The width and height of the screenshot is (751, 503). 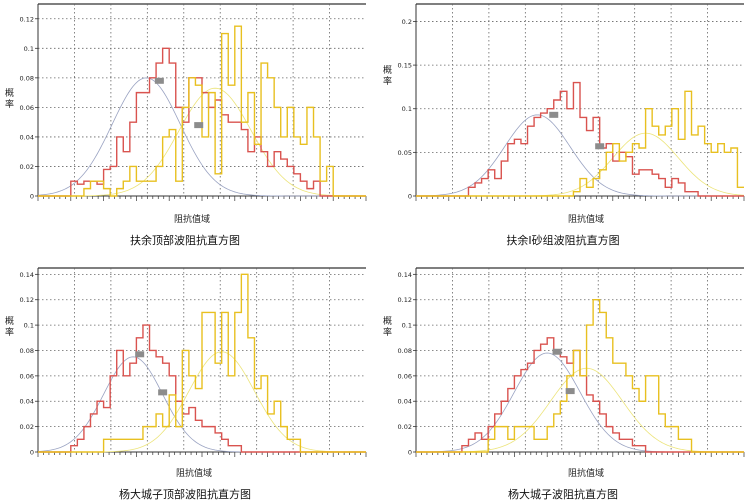 What do you see at coordinates (405, 66) in the screenshot?
I see `y-tick-label: 0.15` at bounding box center [405, 66].